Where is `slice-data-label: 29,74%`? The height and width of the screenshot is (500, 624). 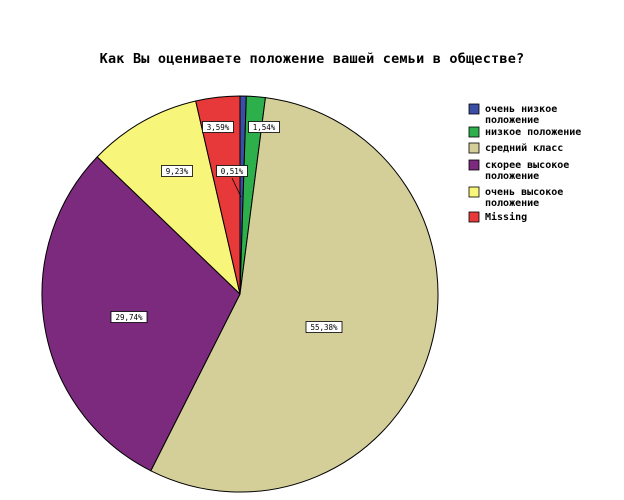 slice-data-label: 29,74% is located at coordinates (129, 317).